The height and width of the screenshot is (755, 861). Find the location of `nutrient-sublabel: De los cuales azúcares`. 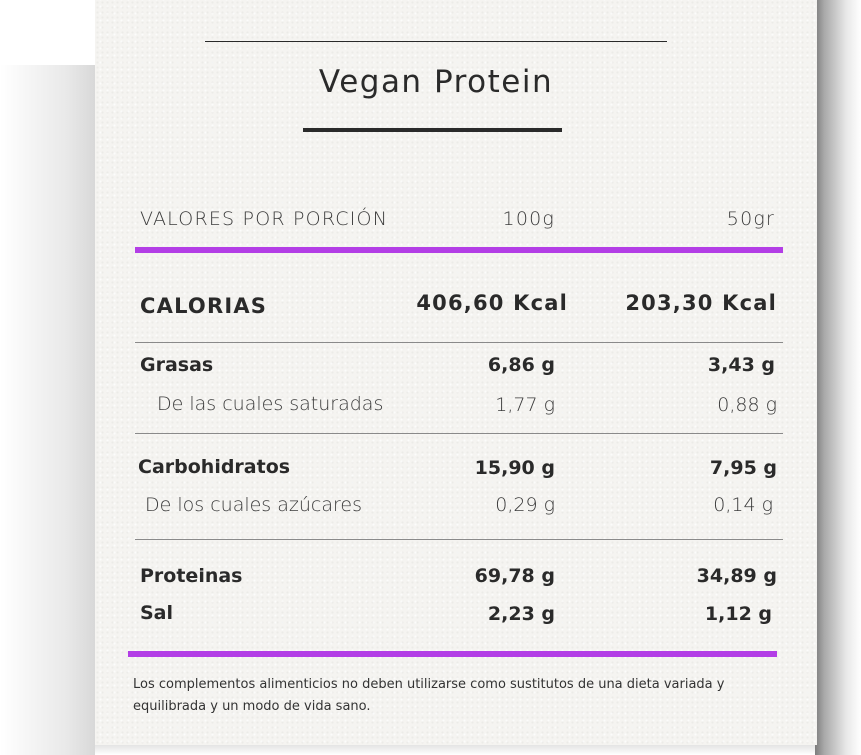

nutrient-sublabel: De los cuales azúcares is located at coordinates (253, 505).